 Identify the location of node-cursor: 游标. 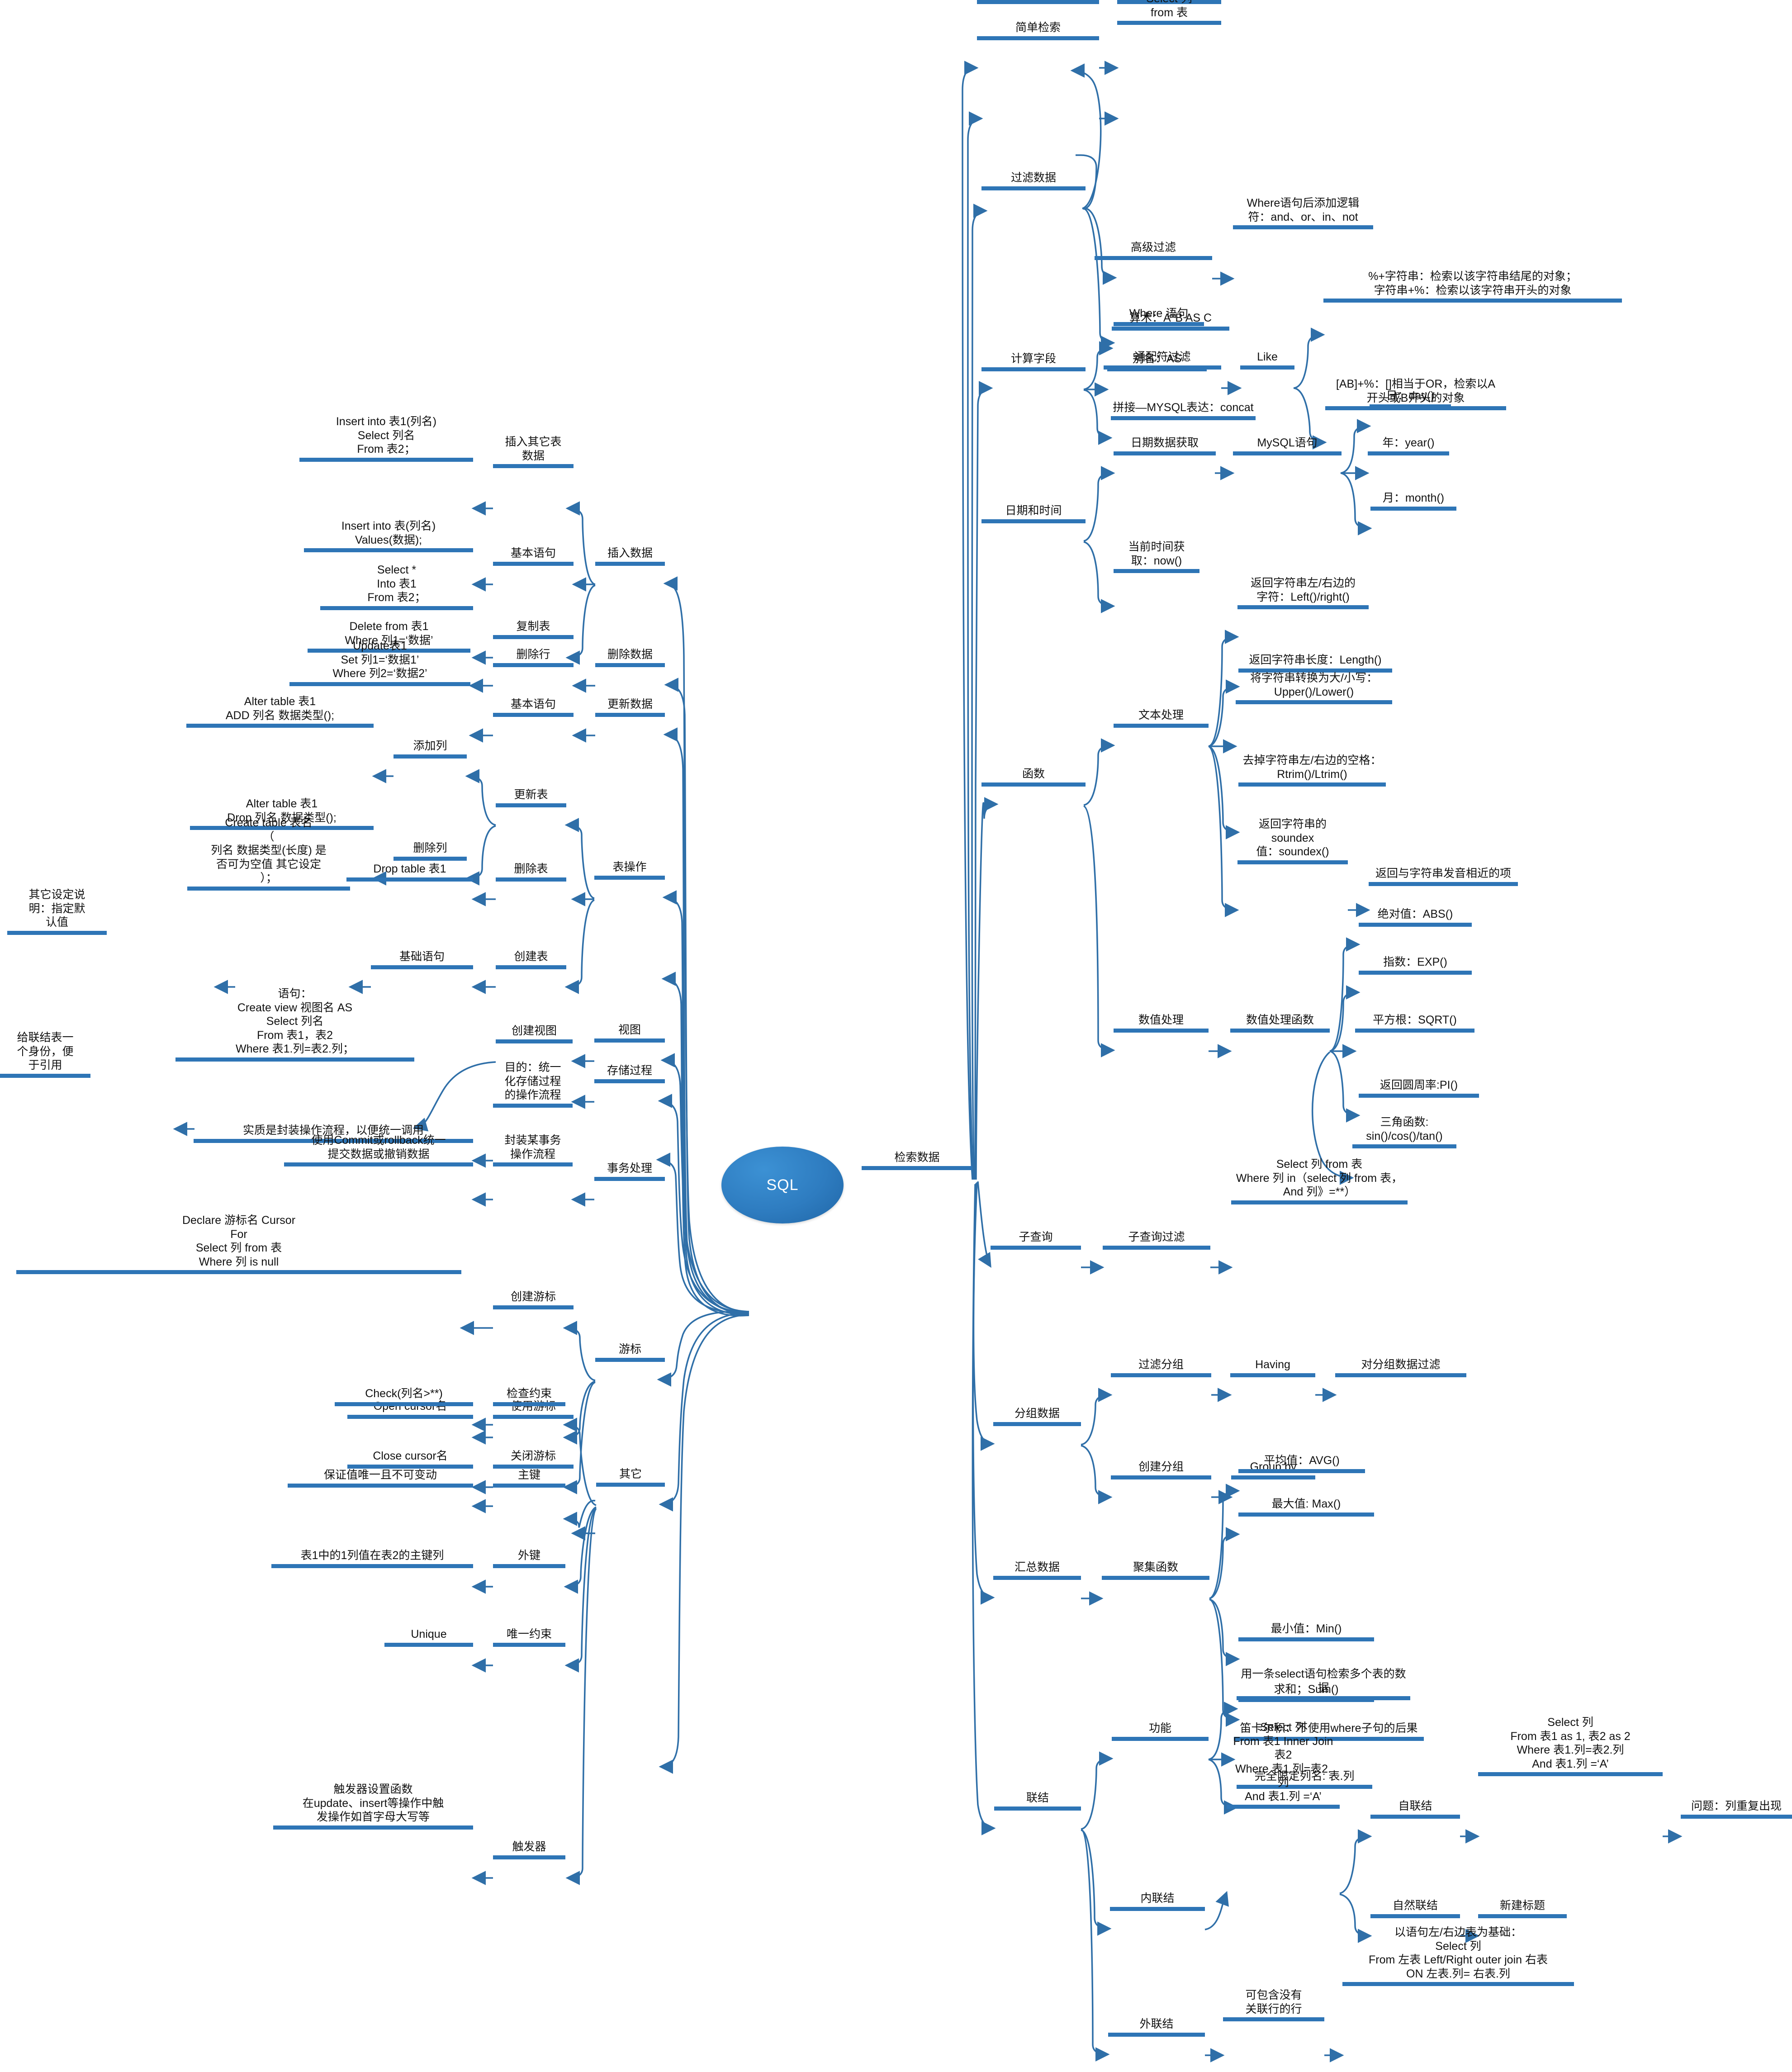
(630, 1352).